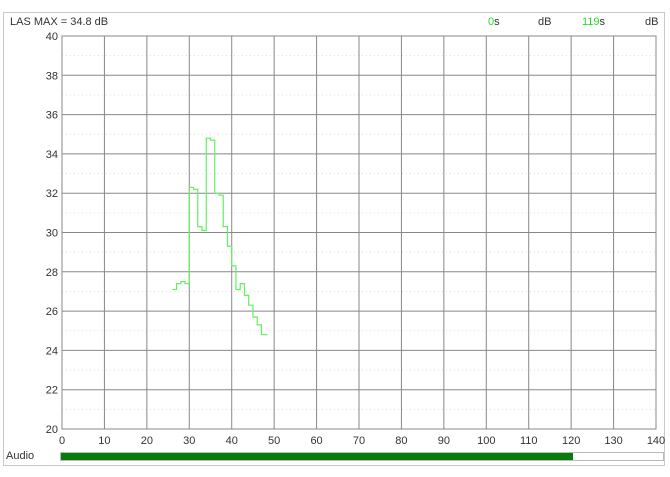  I want to click on x-tick-label: 40, so click(232, 441).